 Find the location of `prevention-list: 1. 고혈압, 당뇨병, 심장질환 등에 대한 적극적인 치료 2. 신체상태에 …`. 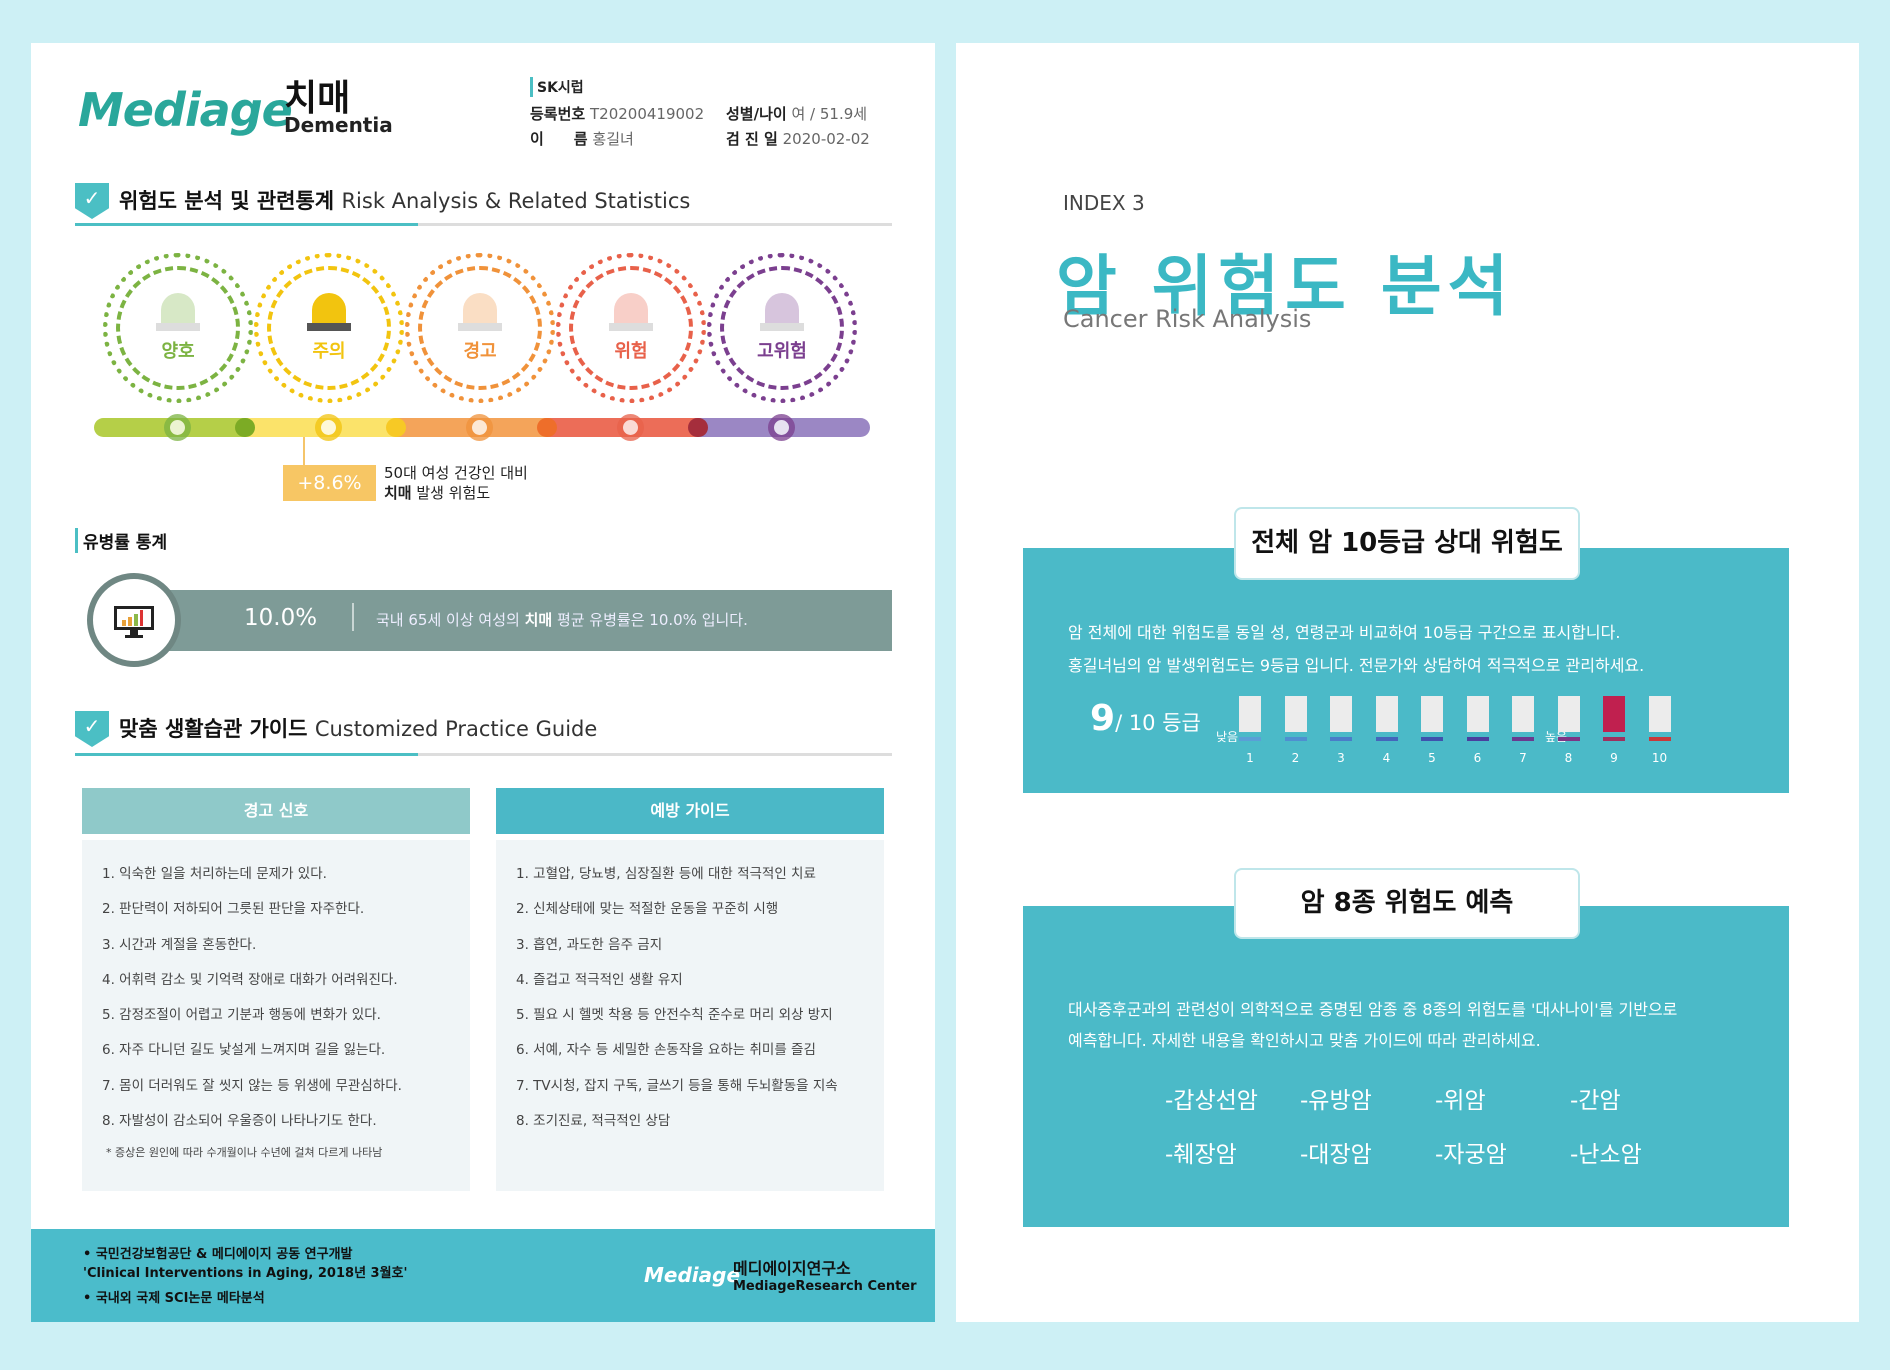

prevention-list: 1. 고혈압, 당뇨병, 심장질환 등에 대한 적극적인 치료 2. 신체상태에 … is located at coordinates (690, 1015).